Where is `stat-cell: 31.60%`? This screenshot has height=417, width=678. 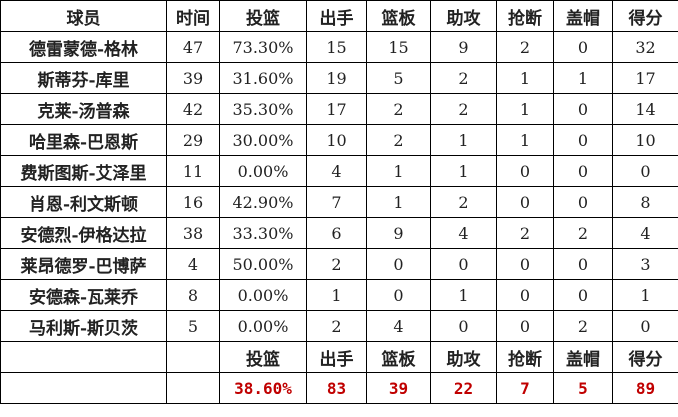 stat-cell: 31.60% is located at coordinates (263, 78).